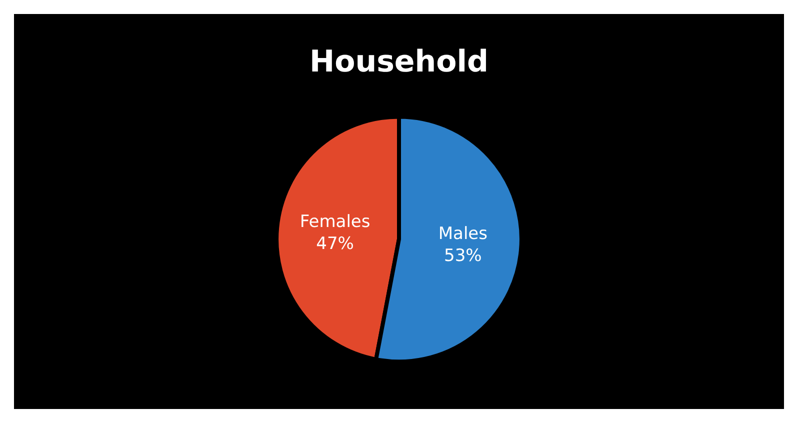 This screenshot has width=805, height=425. I want to click on chart-title: Household, so click(399, 62).